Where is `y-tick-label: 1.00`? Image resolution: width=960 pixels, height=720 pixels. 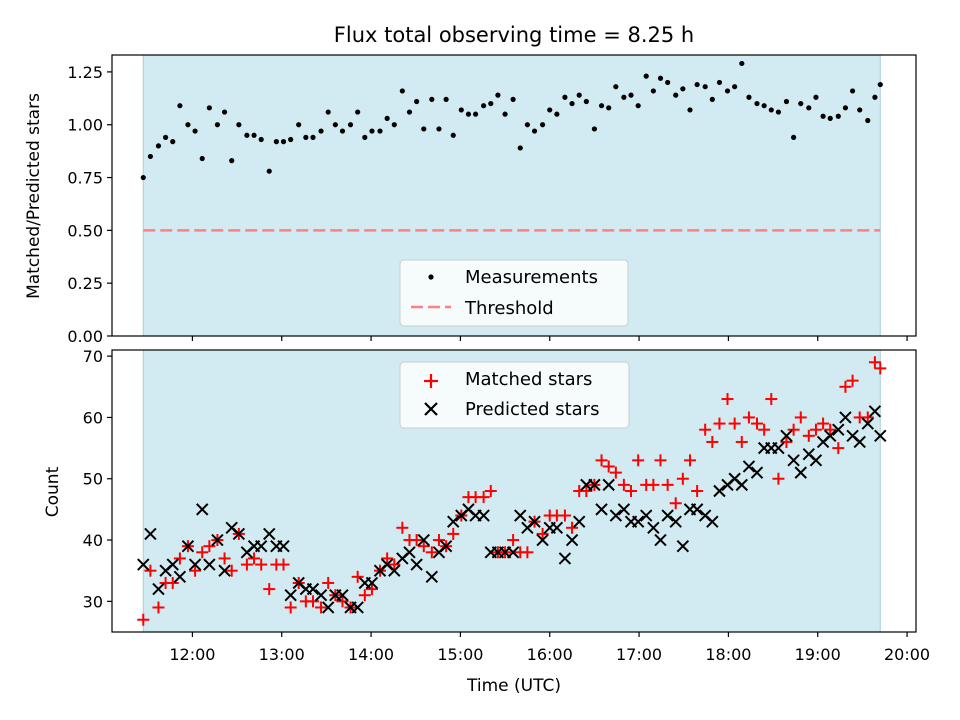 y-tick-label: 1.00 is located at coordinates (85, 125).